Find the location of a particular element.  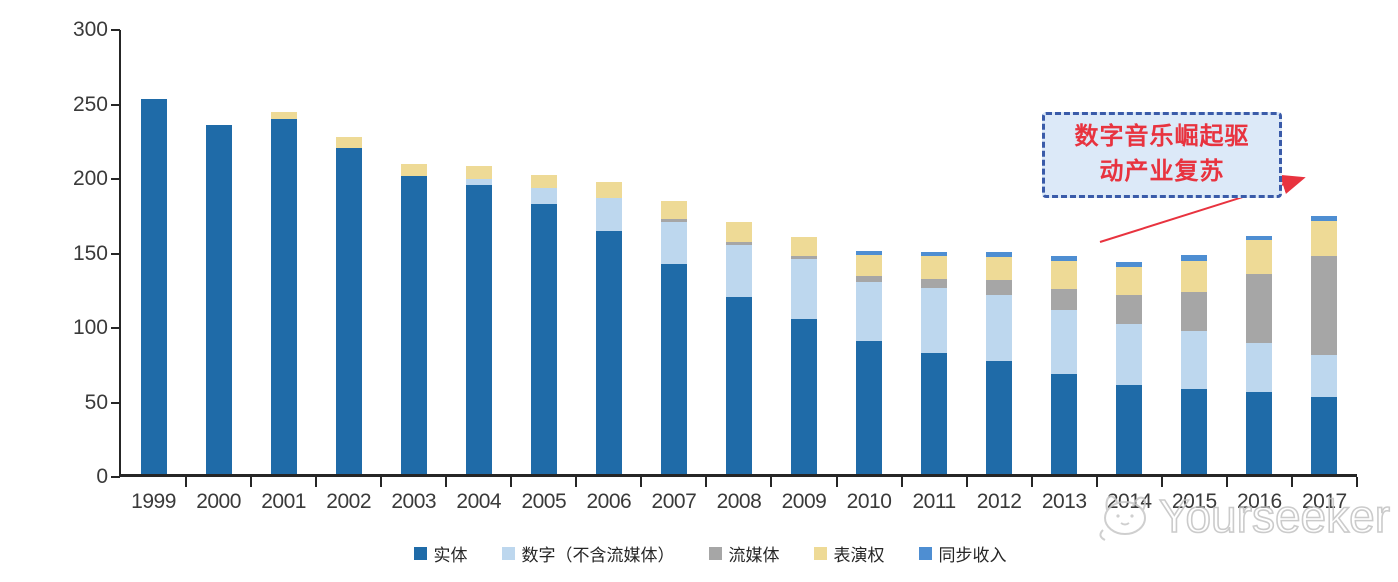

x-axis-label-2006: 2006 is located at coordinates (609, 501).